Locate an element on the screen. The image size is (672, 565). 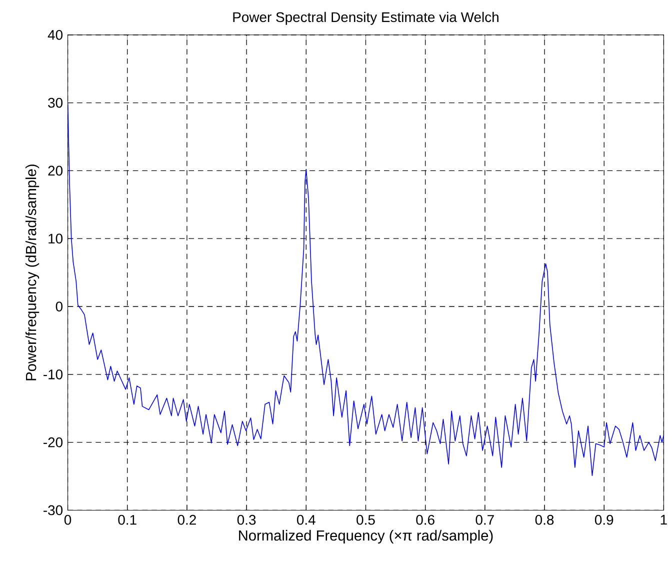
x-tick-label: 1 is located at coordinates (663, 519).